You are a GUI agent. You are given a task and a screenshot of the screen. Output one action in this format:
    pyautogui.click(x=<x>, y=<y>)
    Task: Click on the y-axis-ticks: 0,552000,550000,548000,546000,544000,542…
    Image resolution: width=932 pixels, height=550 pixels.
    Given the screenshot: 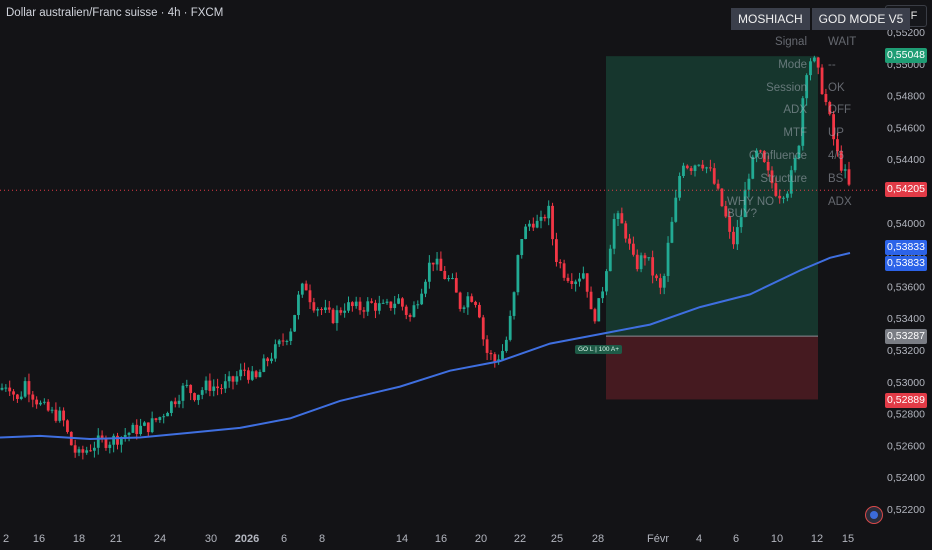 What is the action you would take?
    pyautogui.click(x=906, y=271)
    